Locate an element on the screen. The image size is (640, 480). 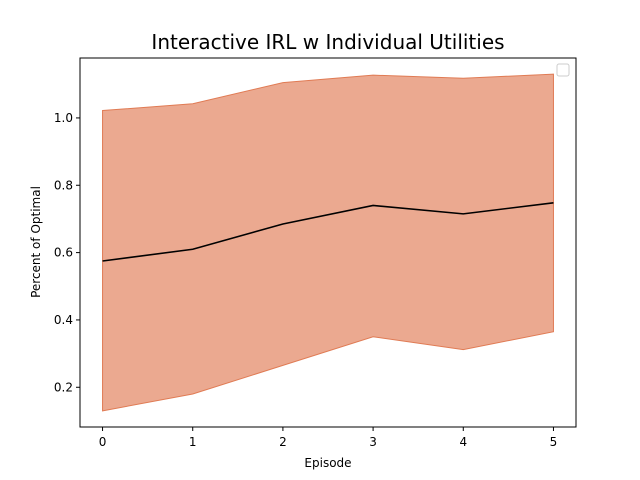
x-tick-label: 0 is located at coordinates (103, 442).